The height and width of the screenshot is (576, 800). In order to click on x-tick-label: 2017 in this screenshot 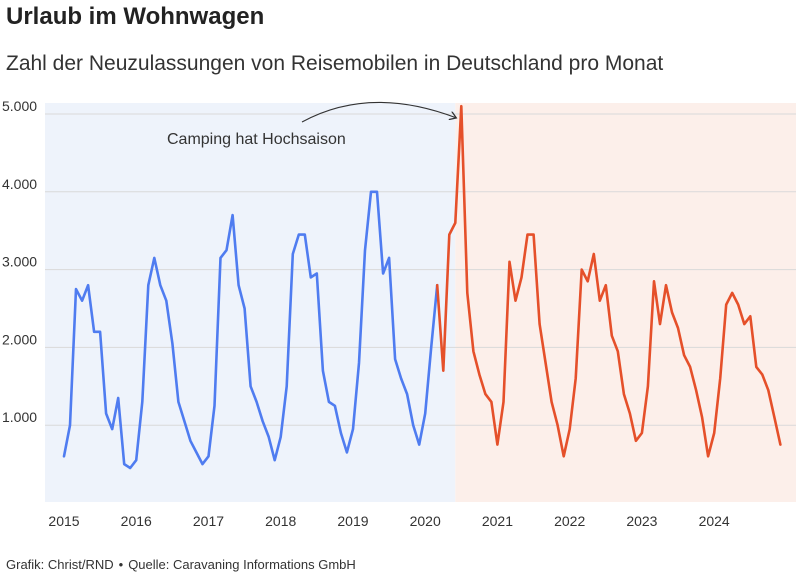, I will do `click(208, 521)`.